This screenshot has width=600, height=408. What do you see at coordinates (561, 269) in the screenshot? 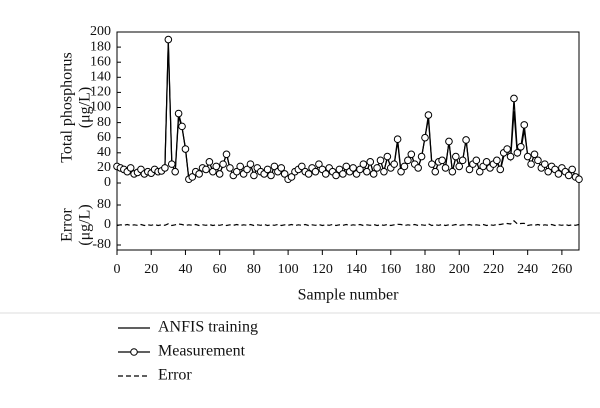
I see `x-tick-label: 260` at bounding box center [561, 269].